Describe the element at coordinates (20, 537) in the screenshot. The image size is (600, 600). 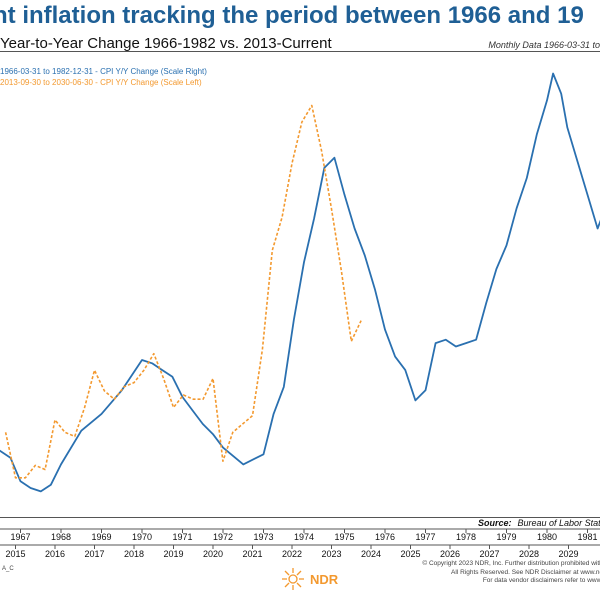
I see `top-axis-tick-label: 1967` at that location.